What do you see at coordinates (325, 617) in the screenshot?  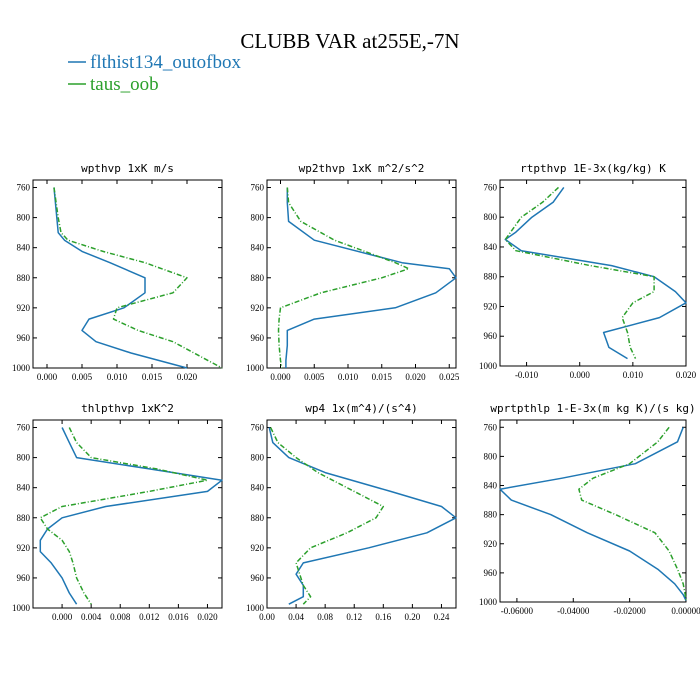 I see `x-tick-label: 0.08` at bounding box center [325, 617].